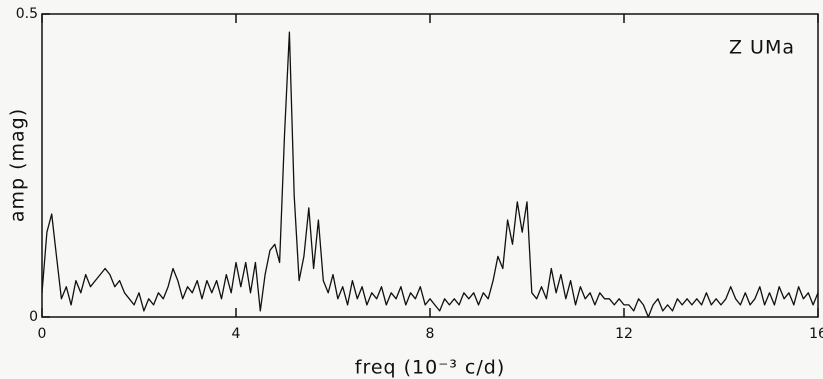 The height and width of the screenshot is (379, 823). I want to click on y-axis-label: amp (mag), so click(18, 165).